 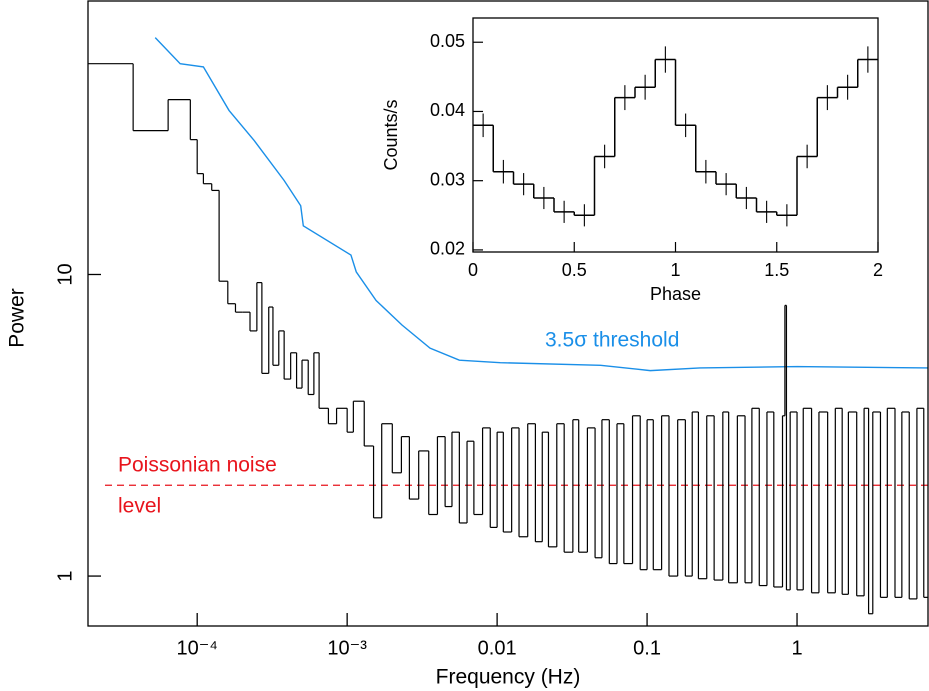 I want to click on inset-y-tick-label: 0.04, so click(x=447, y=110).